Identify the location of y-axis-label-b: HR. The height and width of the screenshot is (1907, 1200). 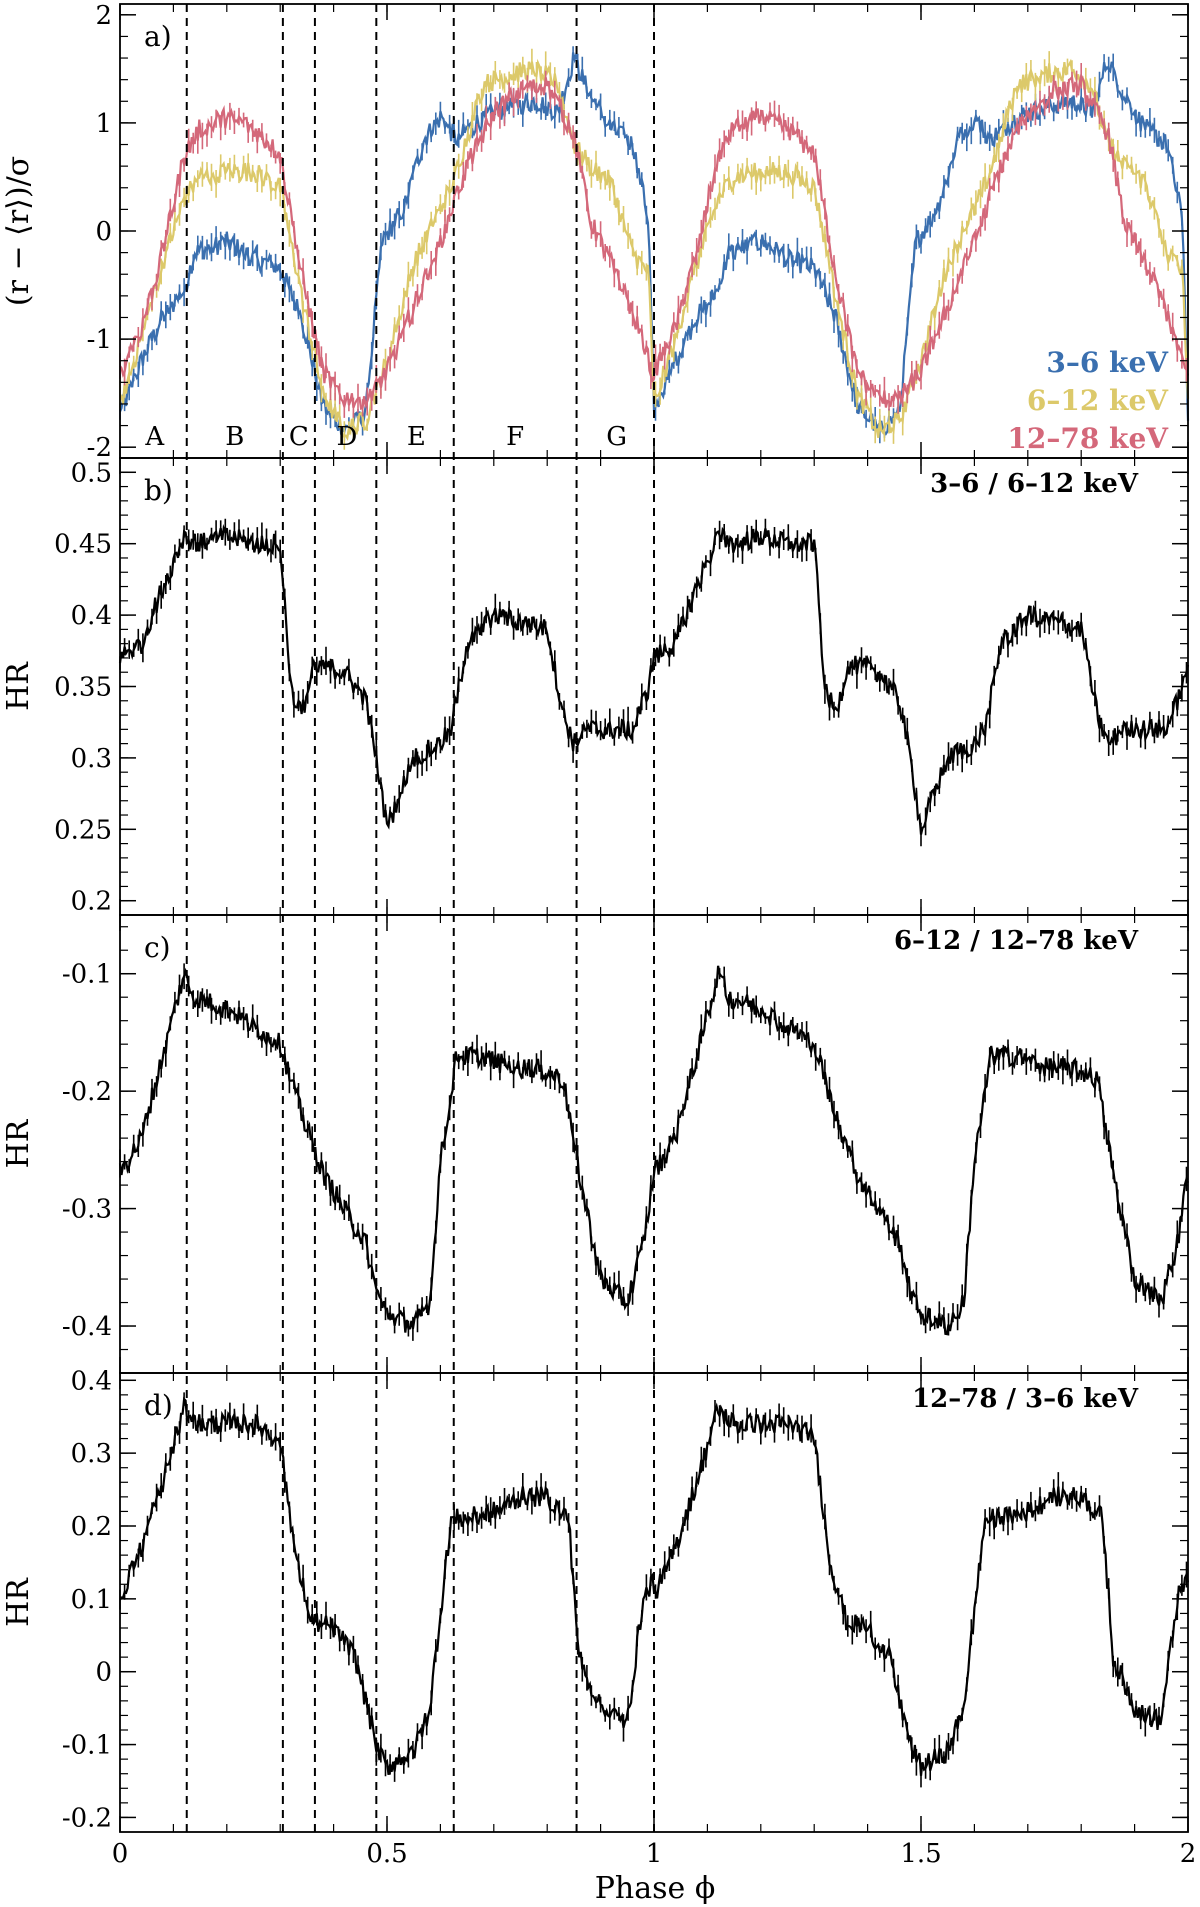
(18, 686).